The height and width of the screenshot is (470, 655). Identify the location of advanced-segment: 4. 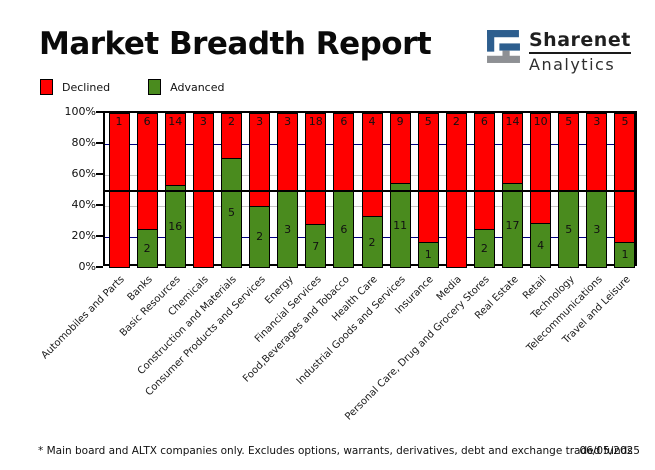
(541, 245).